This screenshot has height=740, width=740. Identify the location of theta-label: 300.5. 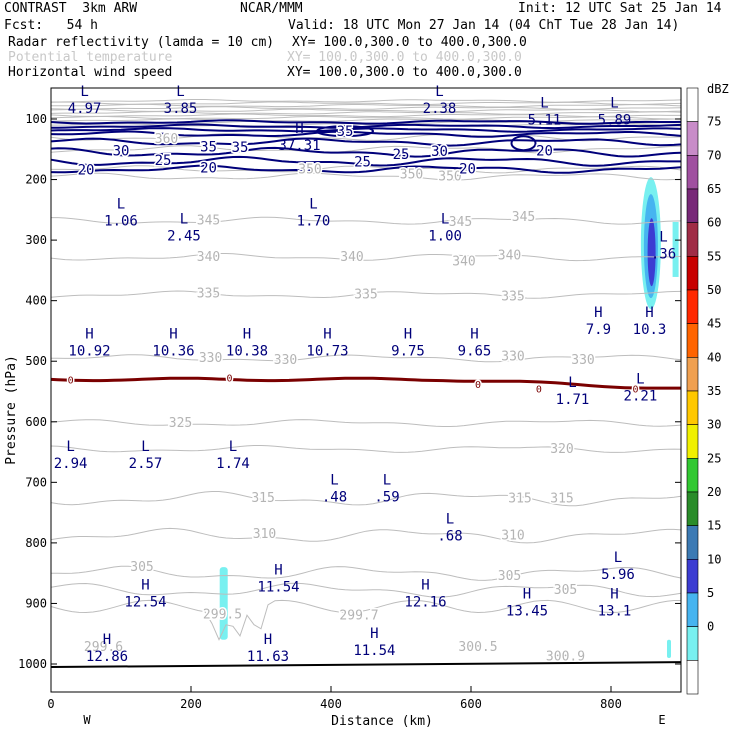
(477, 647).